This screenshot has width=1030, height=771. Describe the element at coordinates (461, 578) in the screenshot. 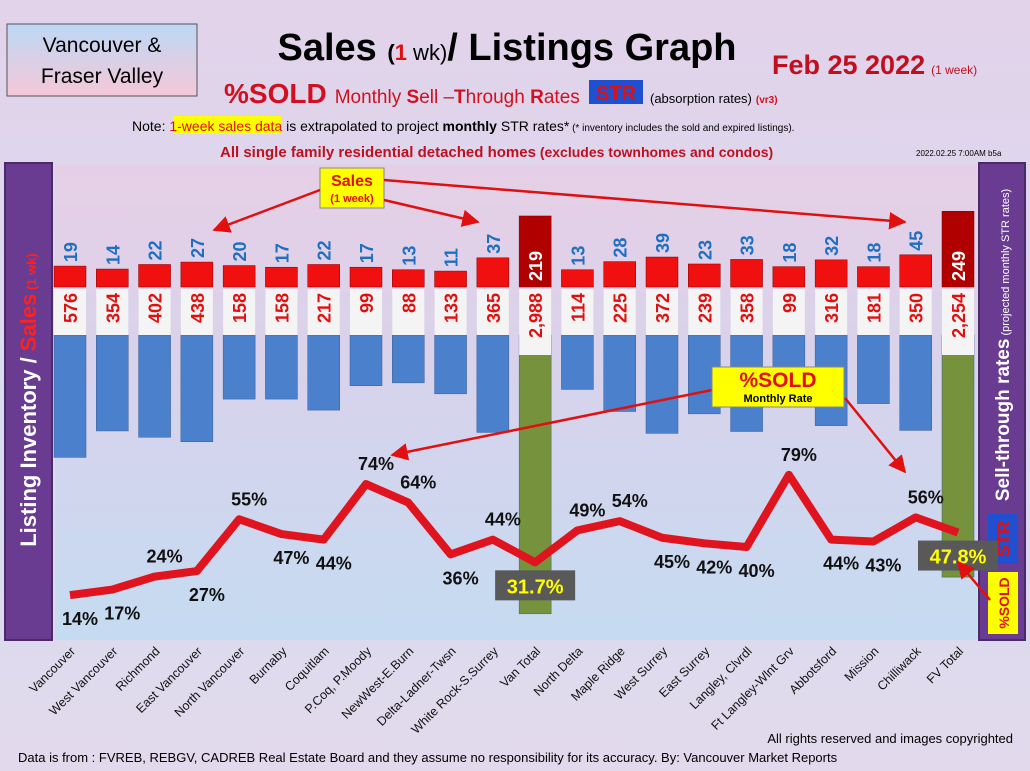

I see `sold-label: 36%` at that location.